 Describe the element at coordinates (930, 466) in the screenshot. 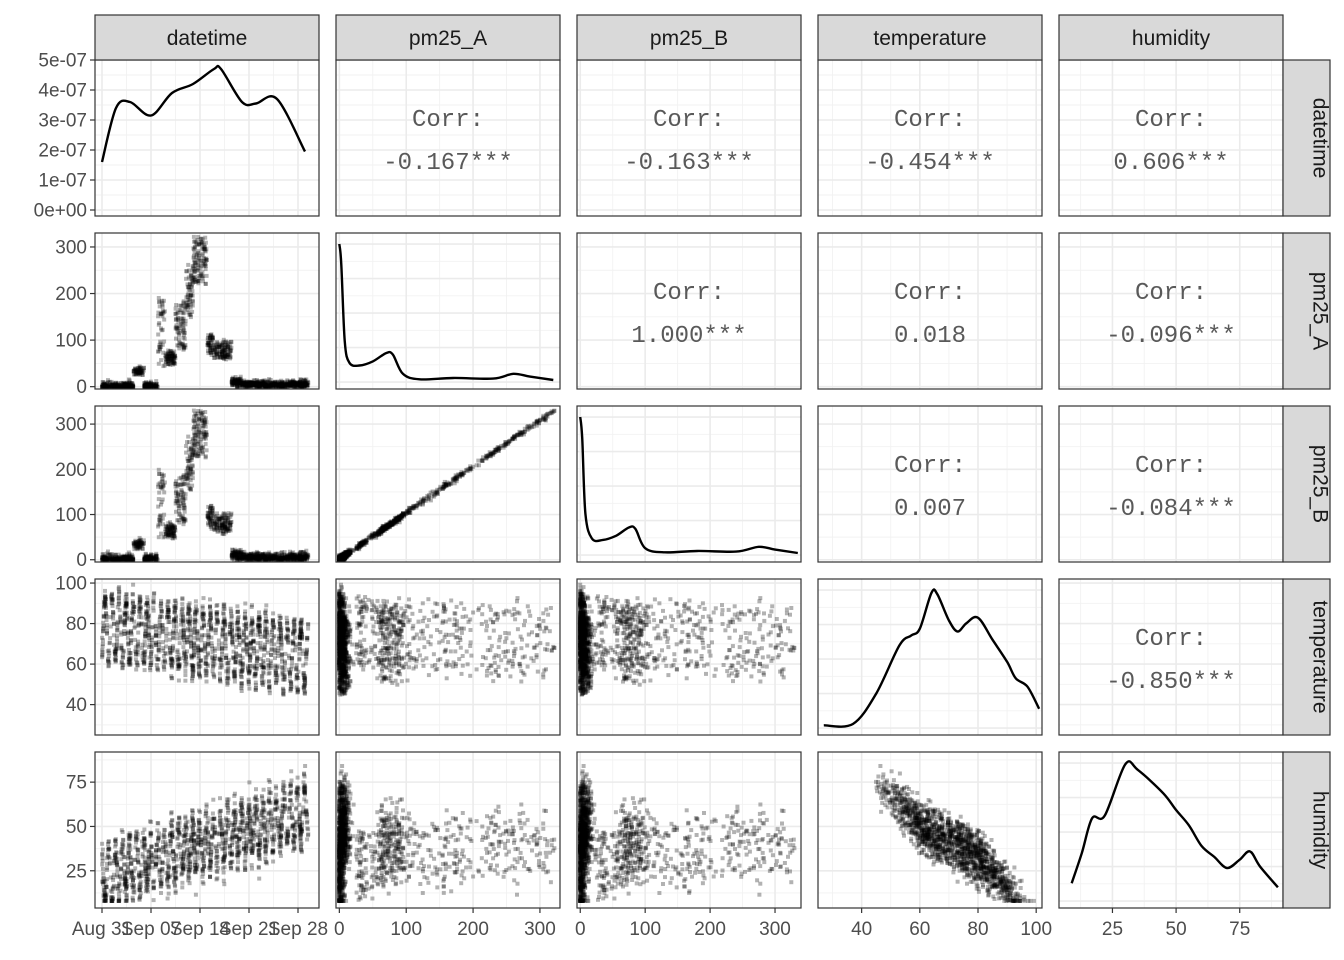

I see `correlation-label: Corr:` at that location.